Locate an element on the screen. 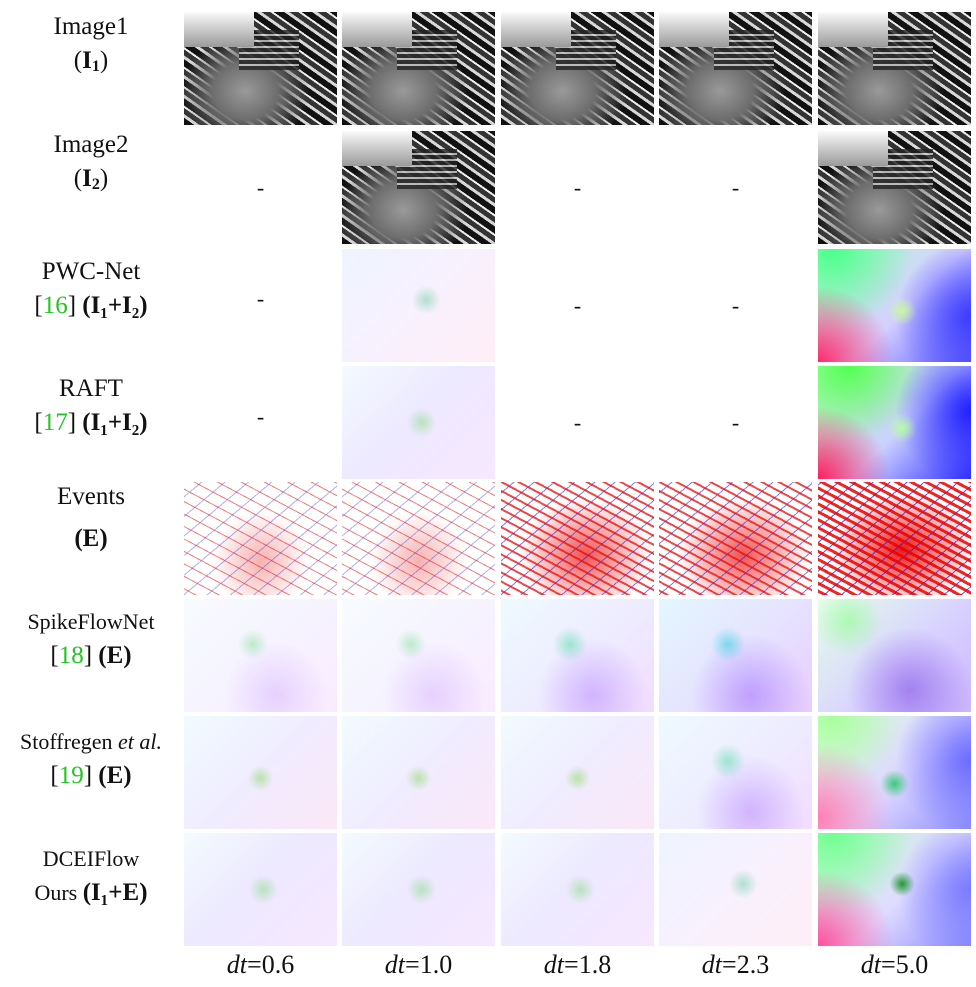 The height and width of the screenshot is (987, 976). row-label-title: PWC-Net is located at coordinates (91, 271).